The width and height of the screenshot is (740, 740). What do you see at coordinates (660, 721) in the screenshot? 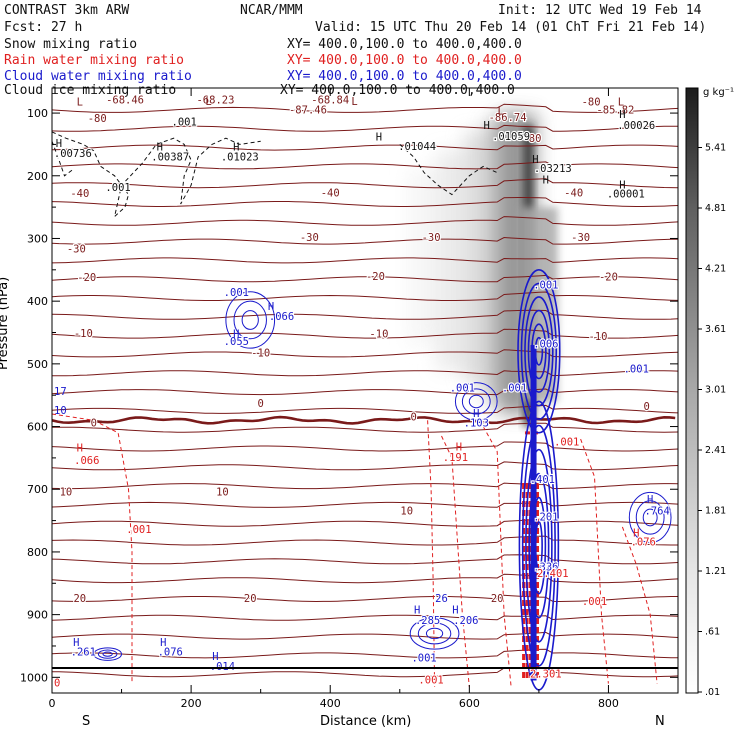
I see `north-label: N` at bounding box center [660, 721].